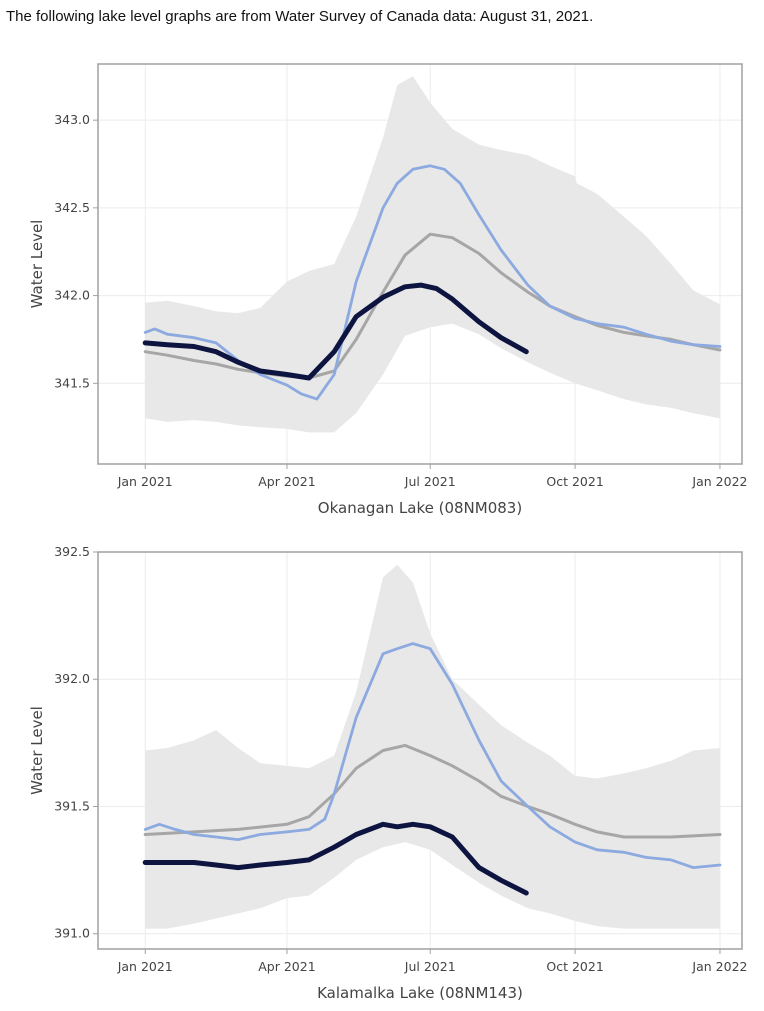 This screenshot has height=1011, width=764. I want to click on y-tick-label: 342.5, so click(72, 207).